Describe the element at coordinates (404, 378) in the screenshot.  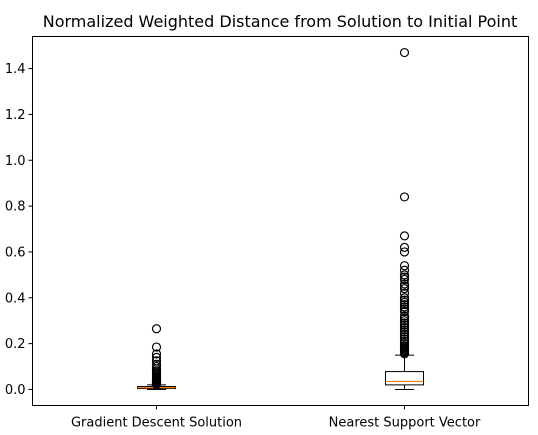
I see `iqr-box` at that location.